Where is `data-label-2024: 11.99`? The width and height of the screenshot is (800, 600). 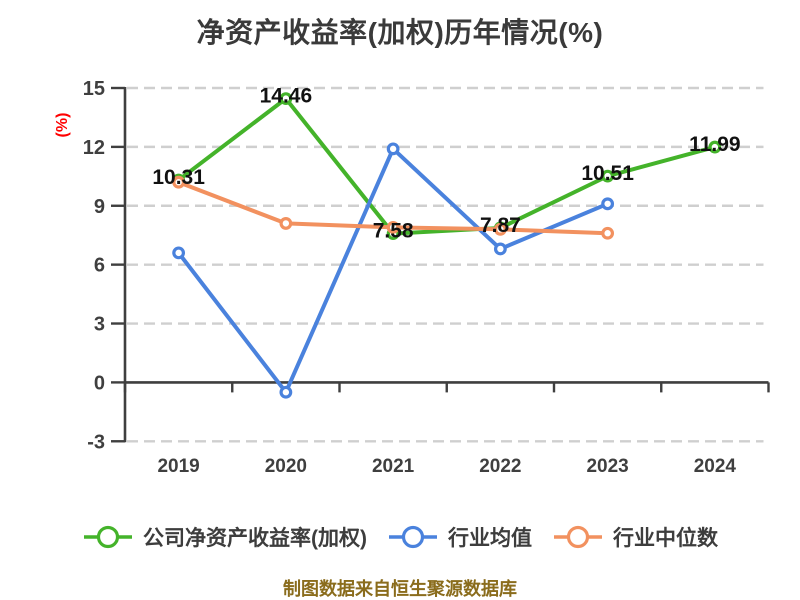
data-label-2024: 11.99 is located at coordinates (714, 144).